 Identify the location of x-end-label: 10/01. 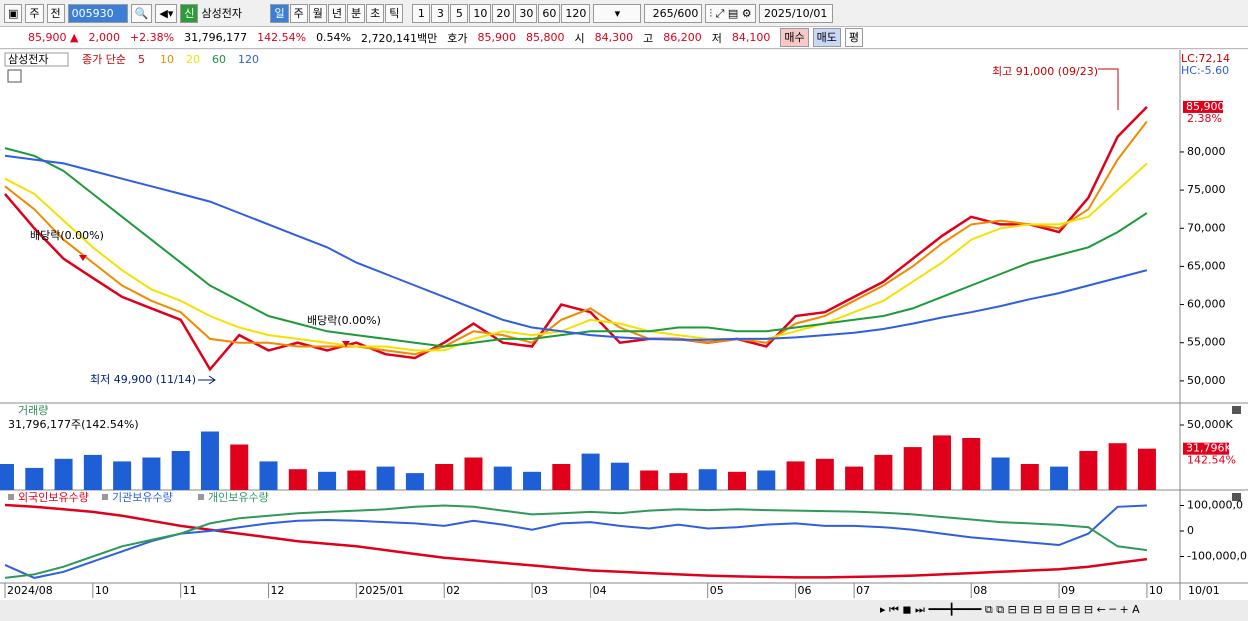
(1204, 590).